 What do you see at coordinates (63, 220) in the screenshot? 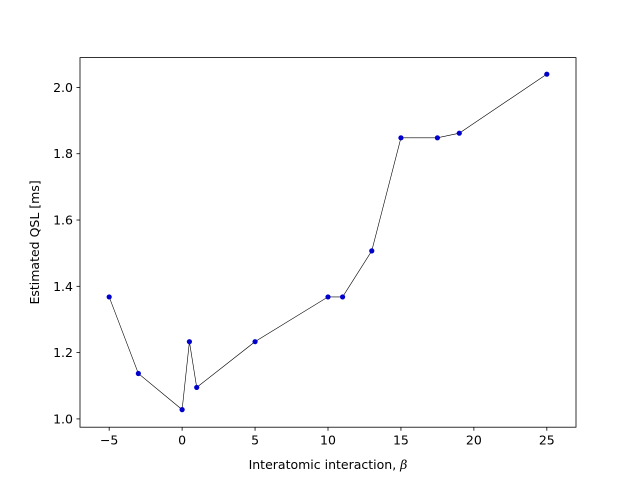
I see `y-tick-label: 1.6` at bounding box center [63, 220].